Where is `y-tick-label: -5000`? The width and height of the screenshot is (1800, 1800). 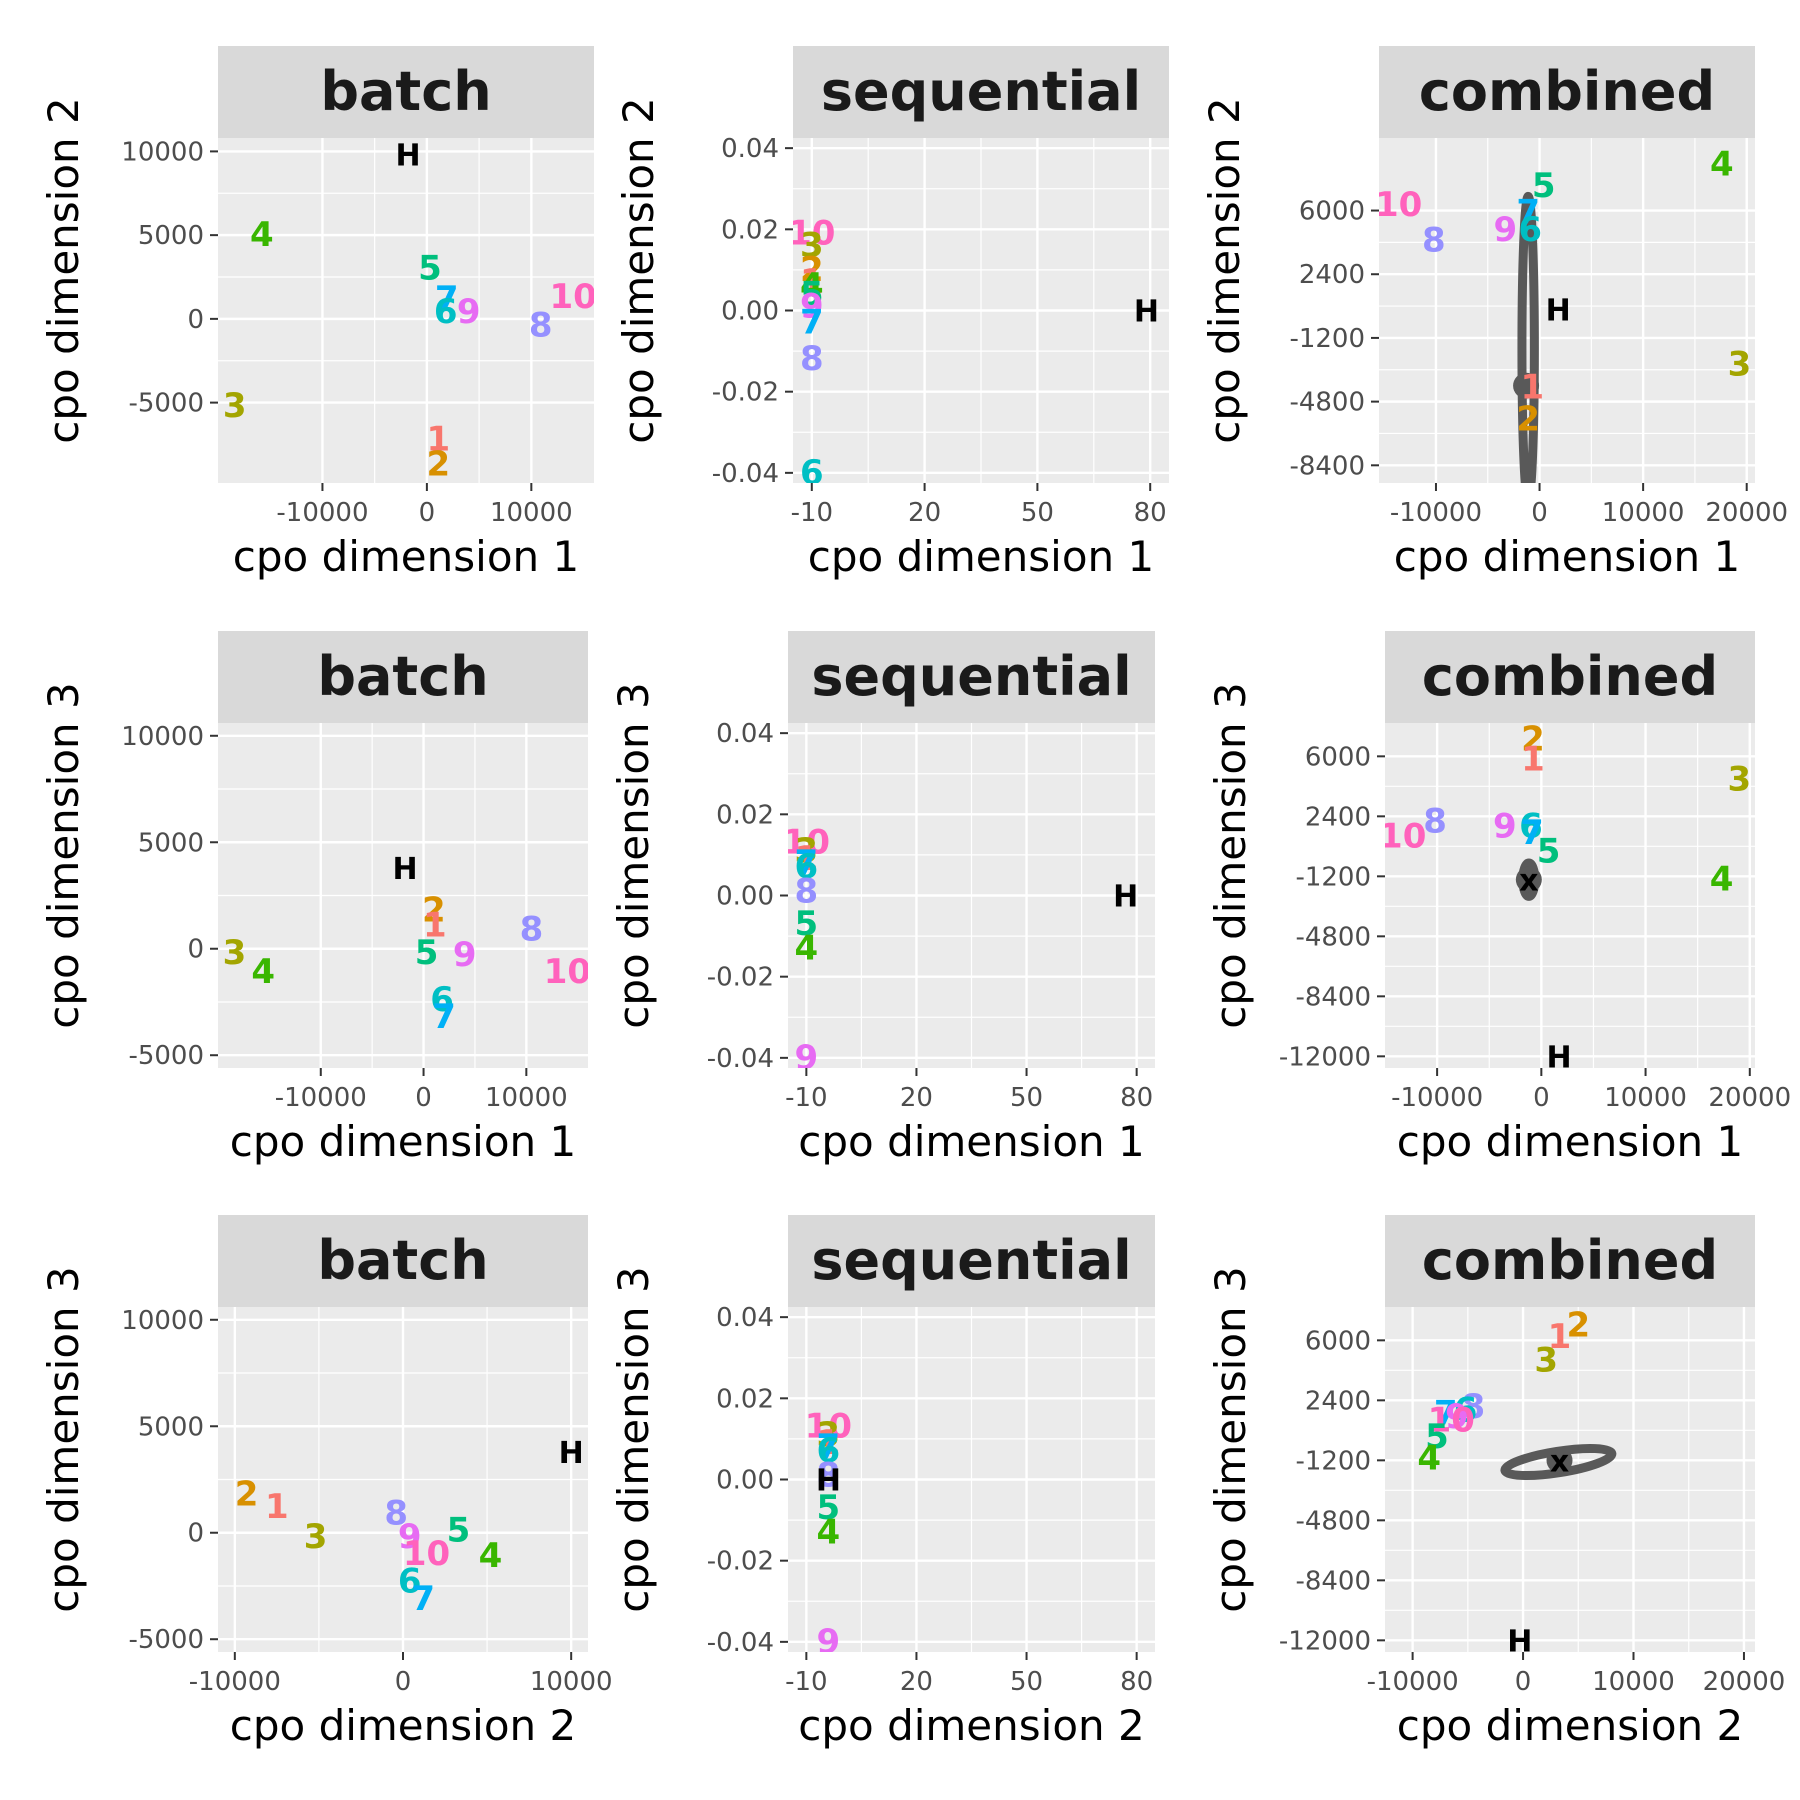
y-tick-label: -5000 is located at coordinates (166, 1056).